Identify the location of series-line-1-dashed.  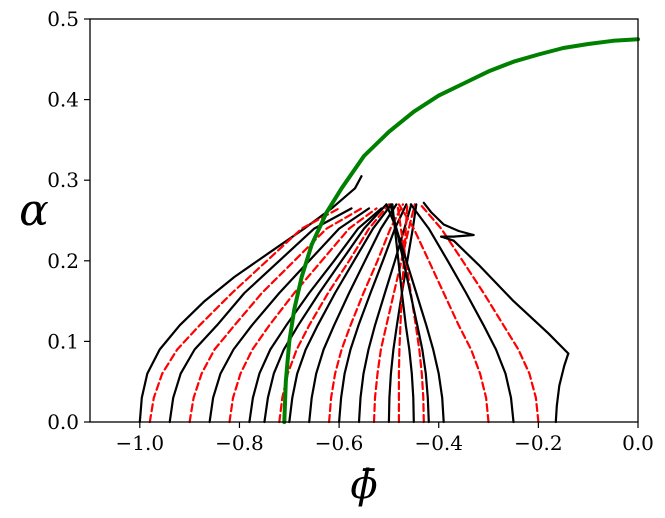
(244, 315).